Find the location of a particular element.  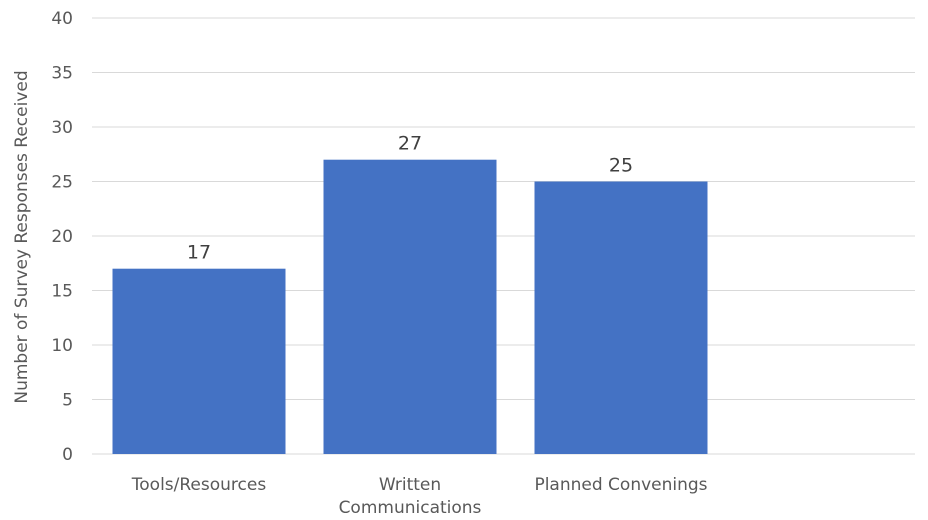

y-tick-label-35: 35 is located at coordinates (62, 74).